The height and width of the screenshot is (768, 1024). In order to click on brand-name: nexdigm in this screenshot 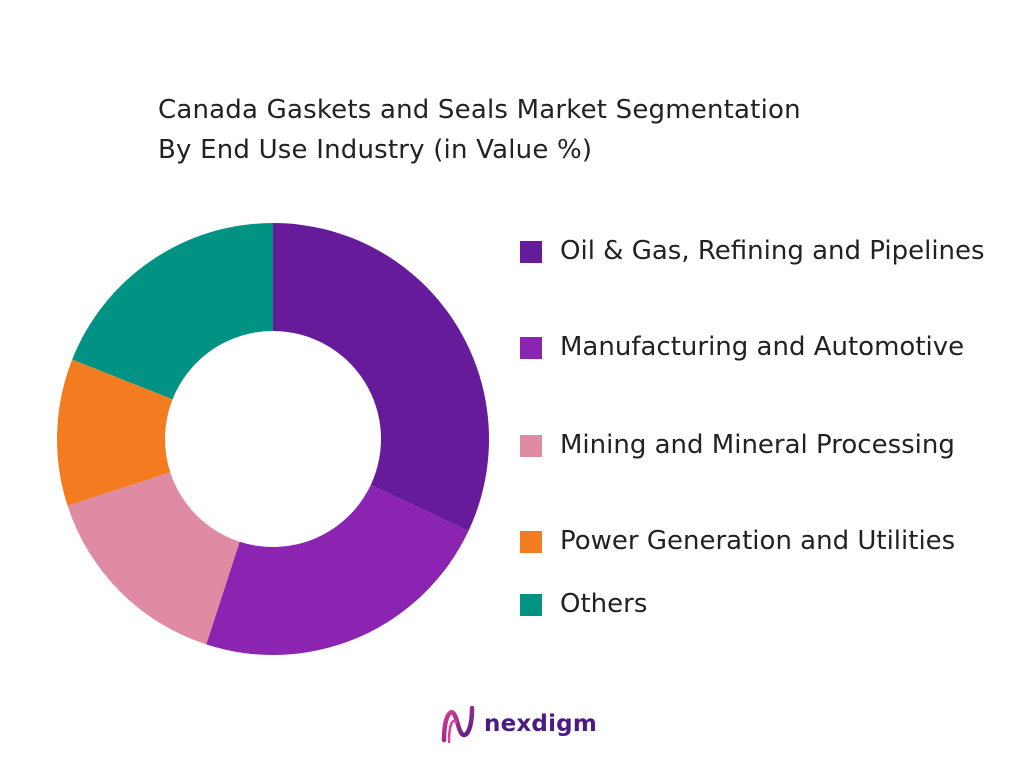, I will do `click(540, 724)`.